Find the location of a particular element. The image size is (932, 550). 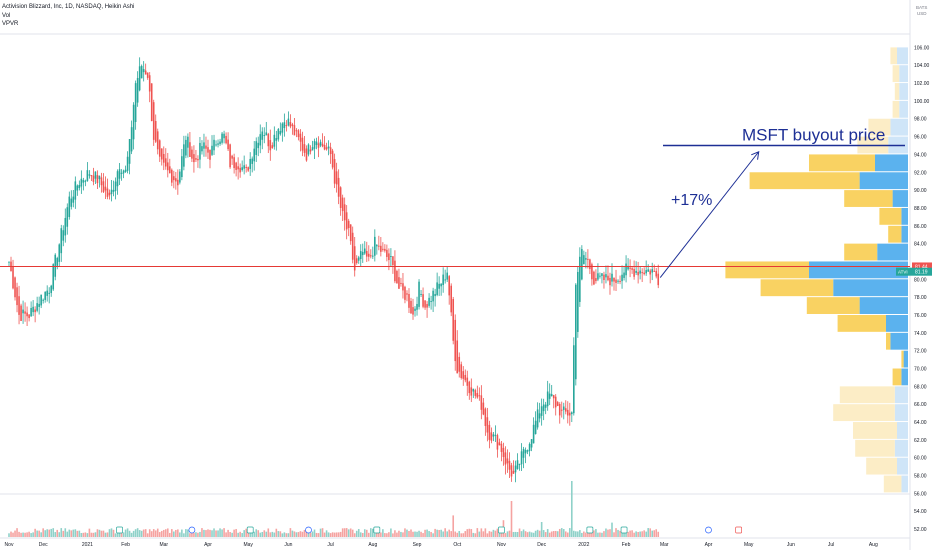

price-tick-label-11: 84.00 is located at coordinates (920, 245).